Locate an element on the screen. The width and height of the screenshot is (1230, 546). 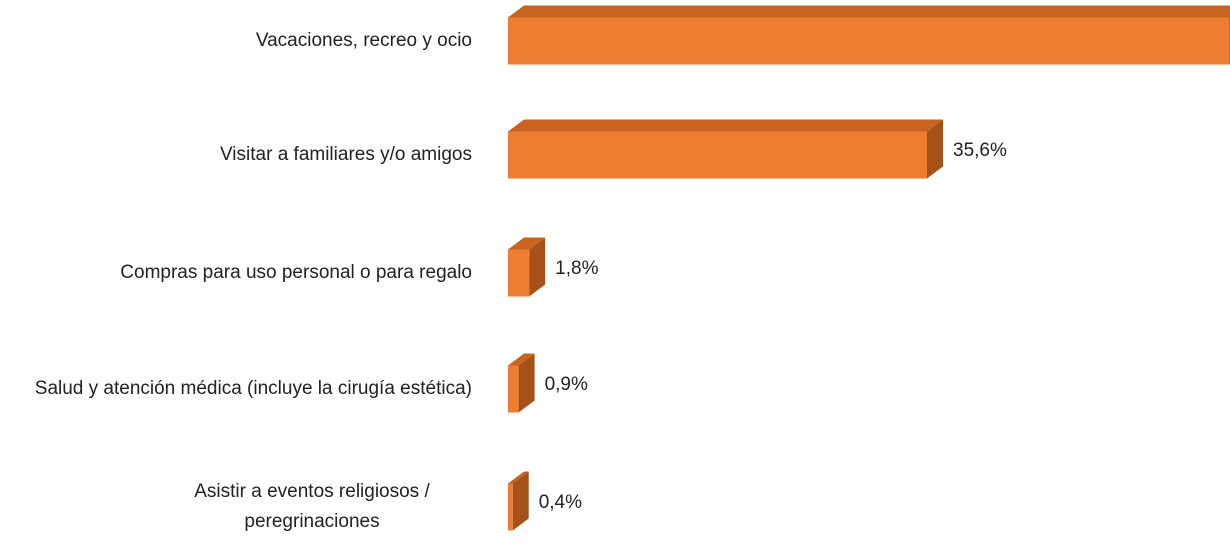
data-label: 0,4% is located at coordinates (560, 502).